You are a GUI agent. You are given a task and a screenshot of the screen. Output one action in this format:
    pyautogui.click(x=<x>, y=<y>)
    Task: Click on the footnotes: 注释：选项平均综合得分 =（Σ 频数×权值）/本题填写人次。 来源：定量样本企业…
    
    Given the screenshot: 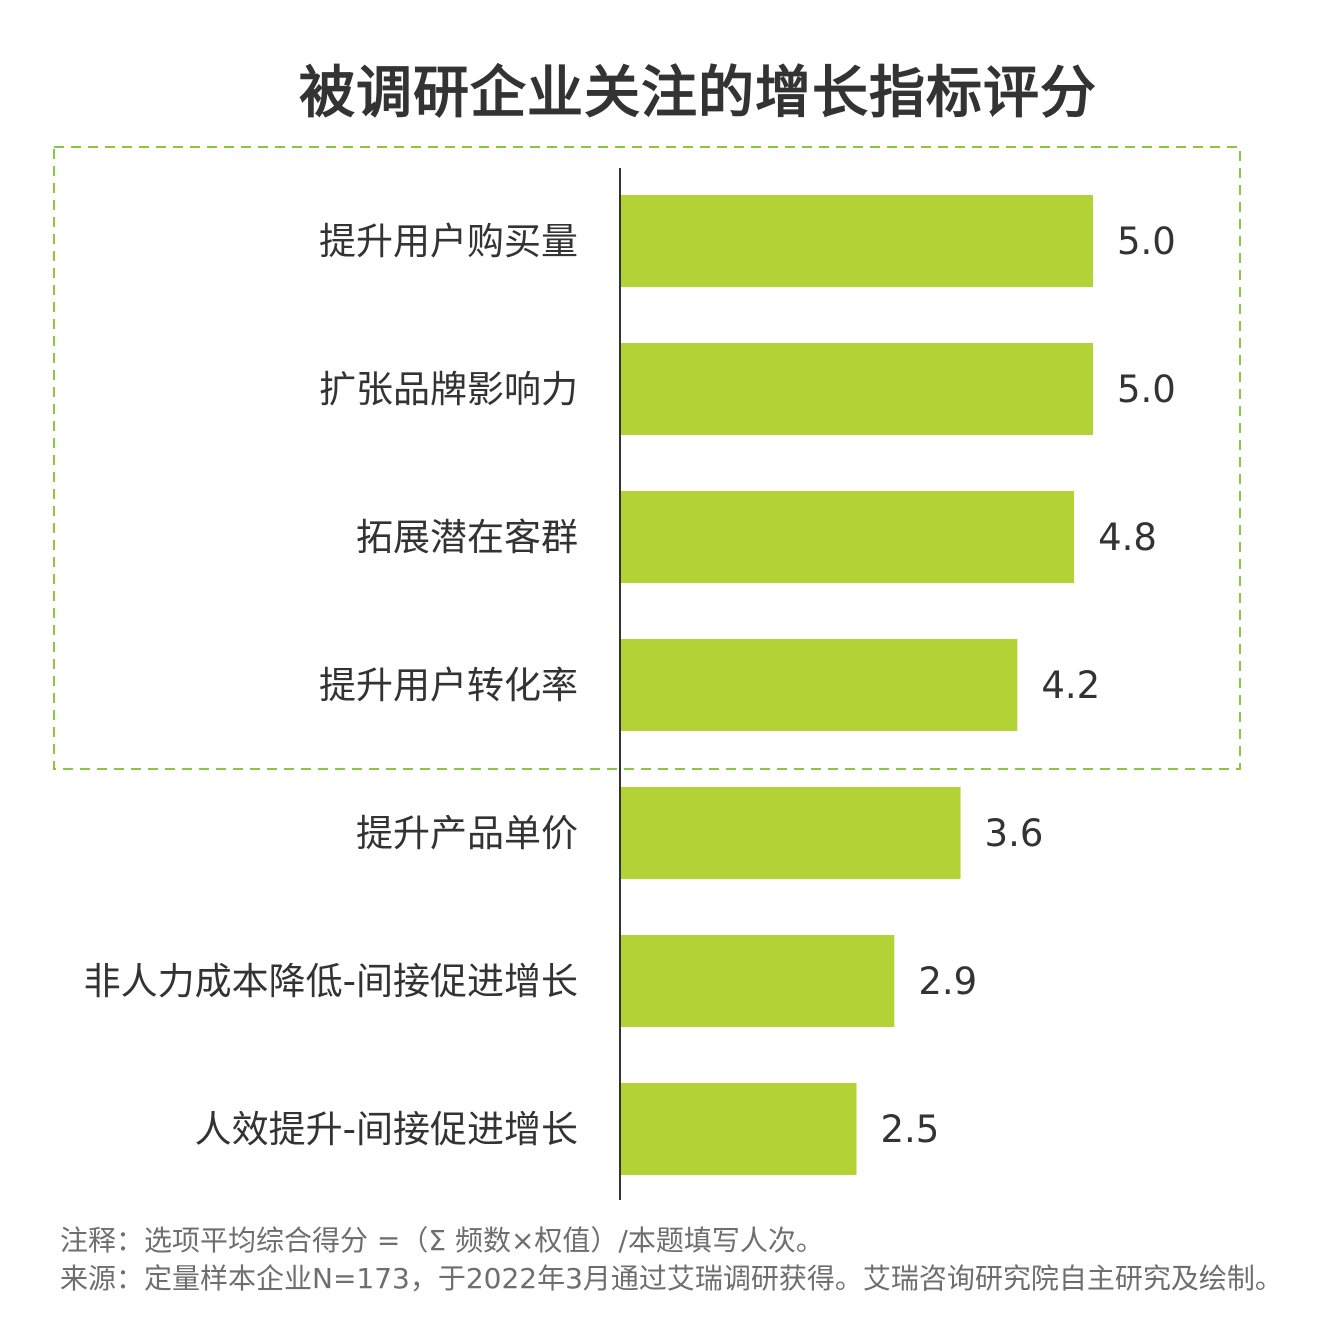 What is the action you would take?
    pyautogui.click(x=680, y=1260)
    